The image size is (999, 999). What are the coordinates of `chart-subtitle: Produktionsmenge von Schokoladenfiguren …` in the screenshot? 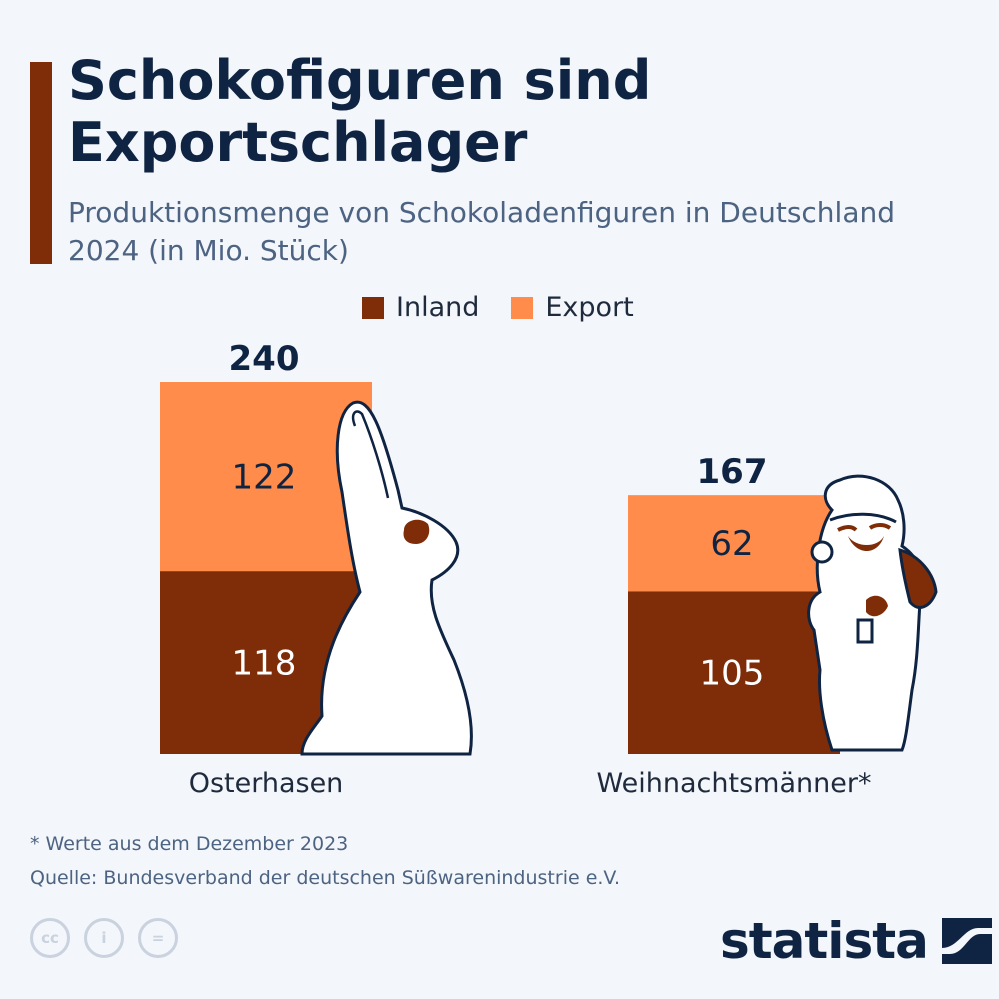 It's located at (481, 231).